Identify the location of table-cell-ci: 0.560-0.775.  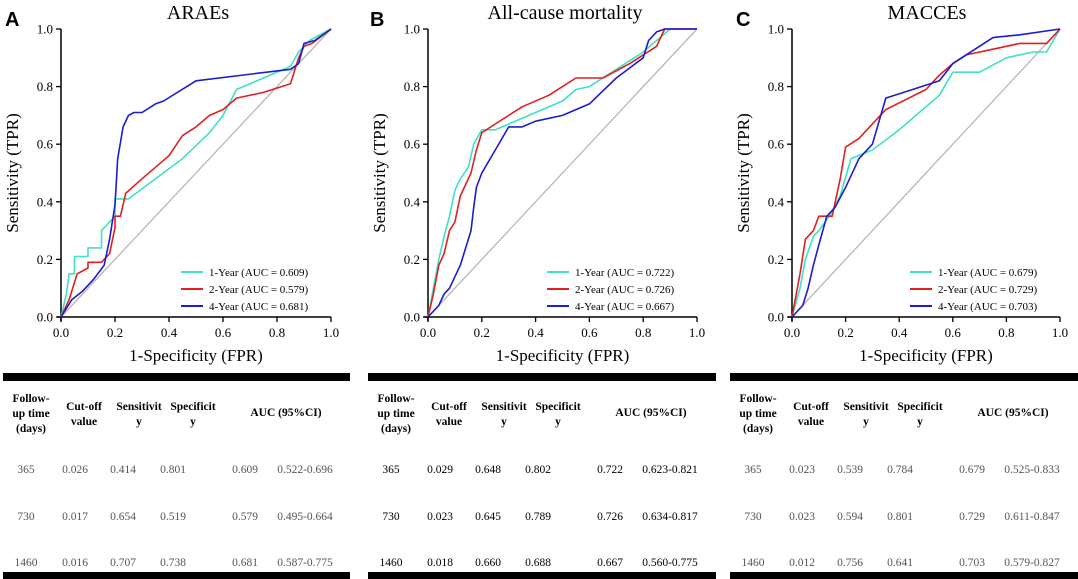
(670, 563).